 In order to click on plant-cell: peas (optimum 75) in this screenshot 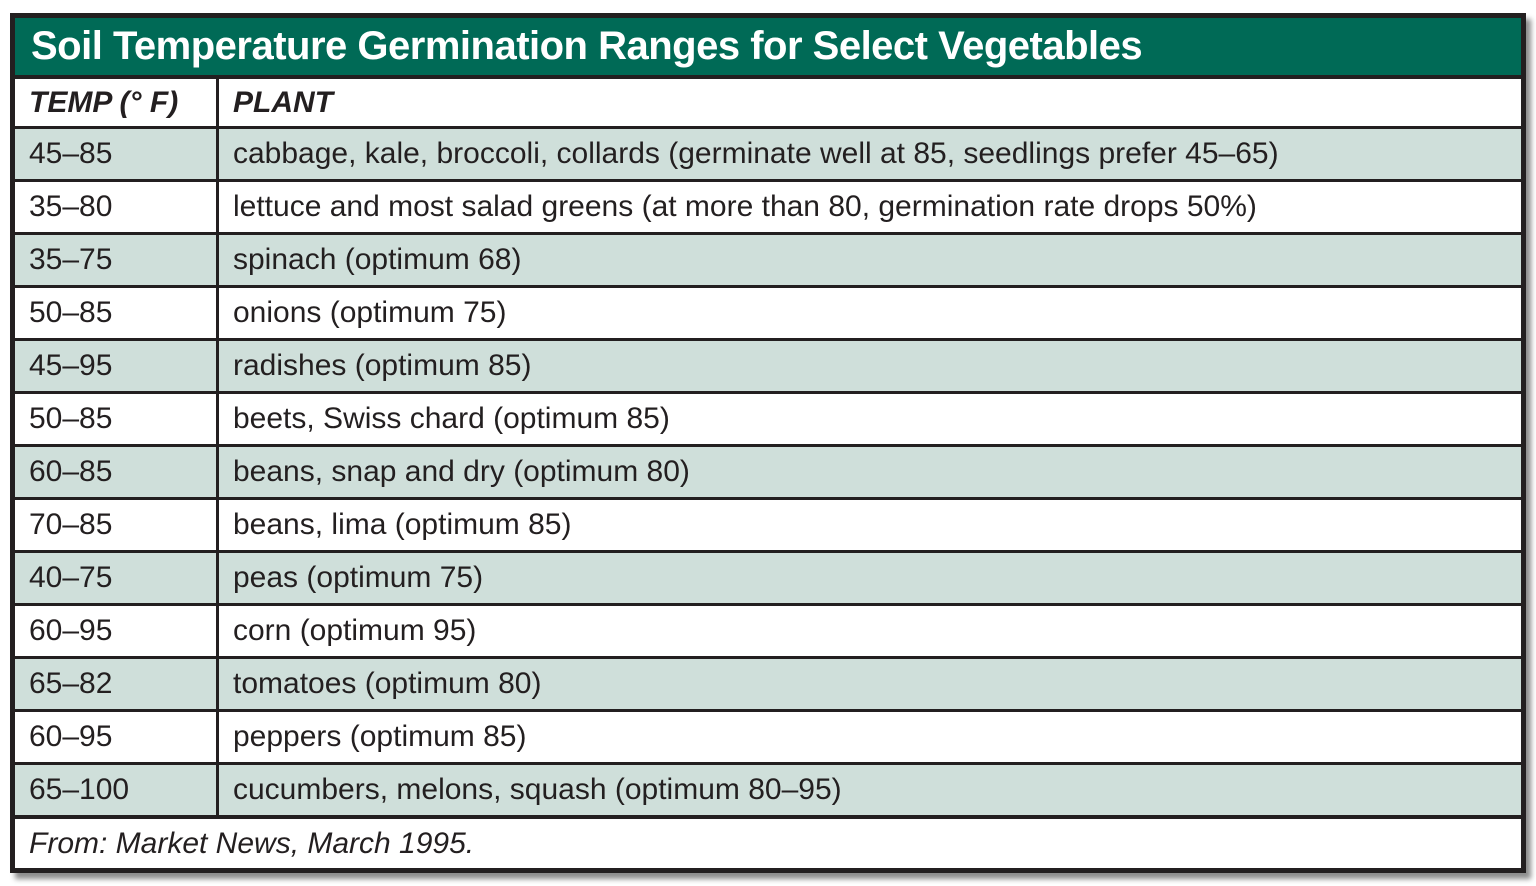, I will do `click(358, 577)`.